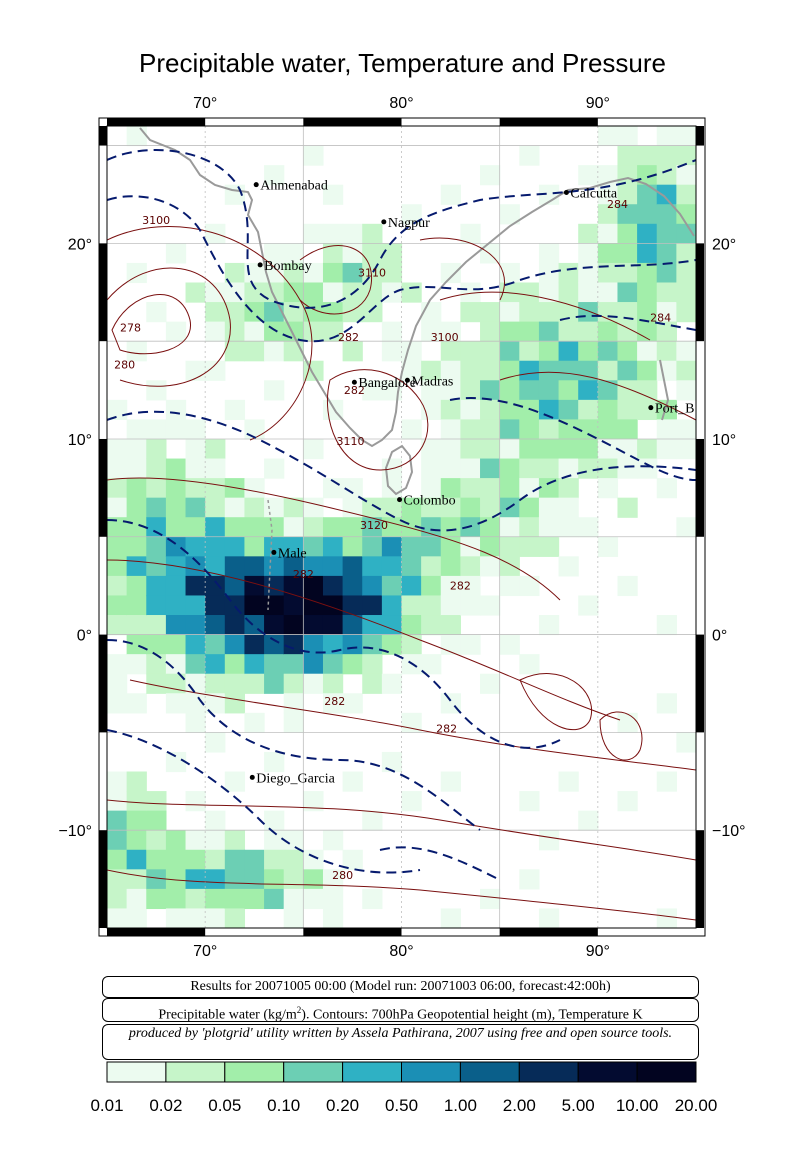 The width and height of the screenshot is (805, 1164). What do you see at coordinates (432, 381) in the screenshot?
I see `city-label: Madras` at bounding box center [432, 381].